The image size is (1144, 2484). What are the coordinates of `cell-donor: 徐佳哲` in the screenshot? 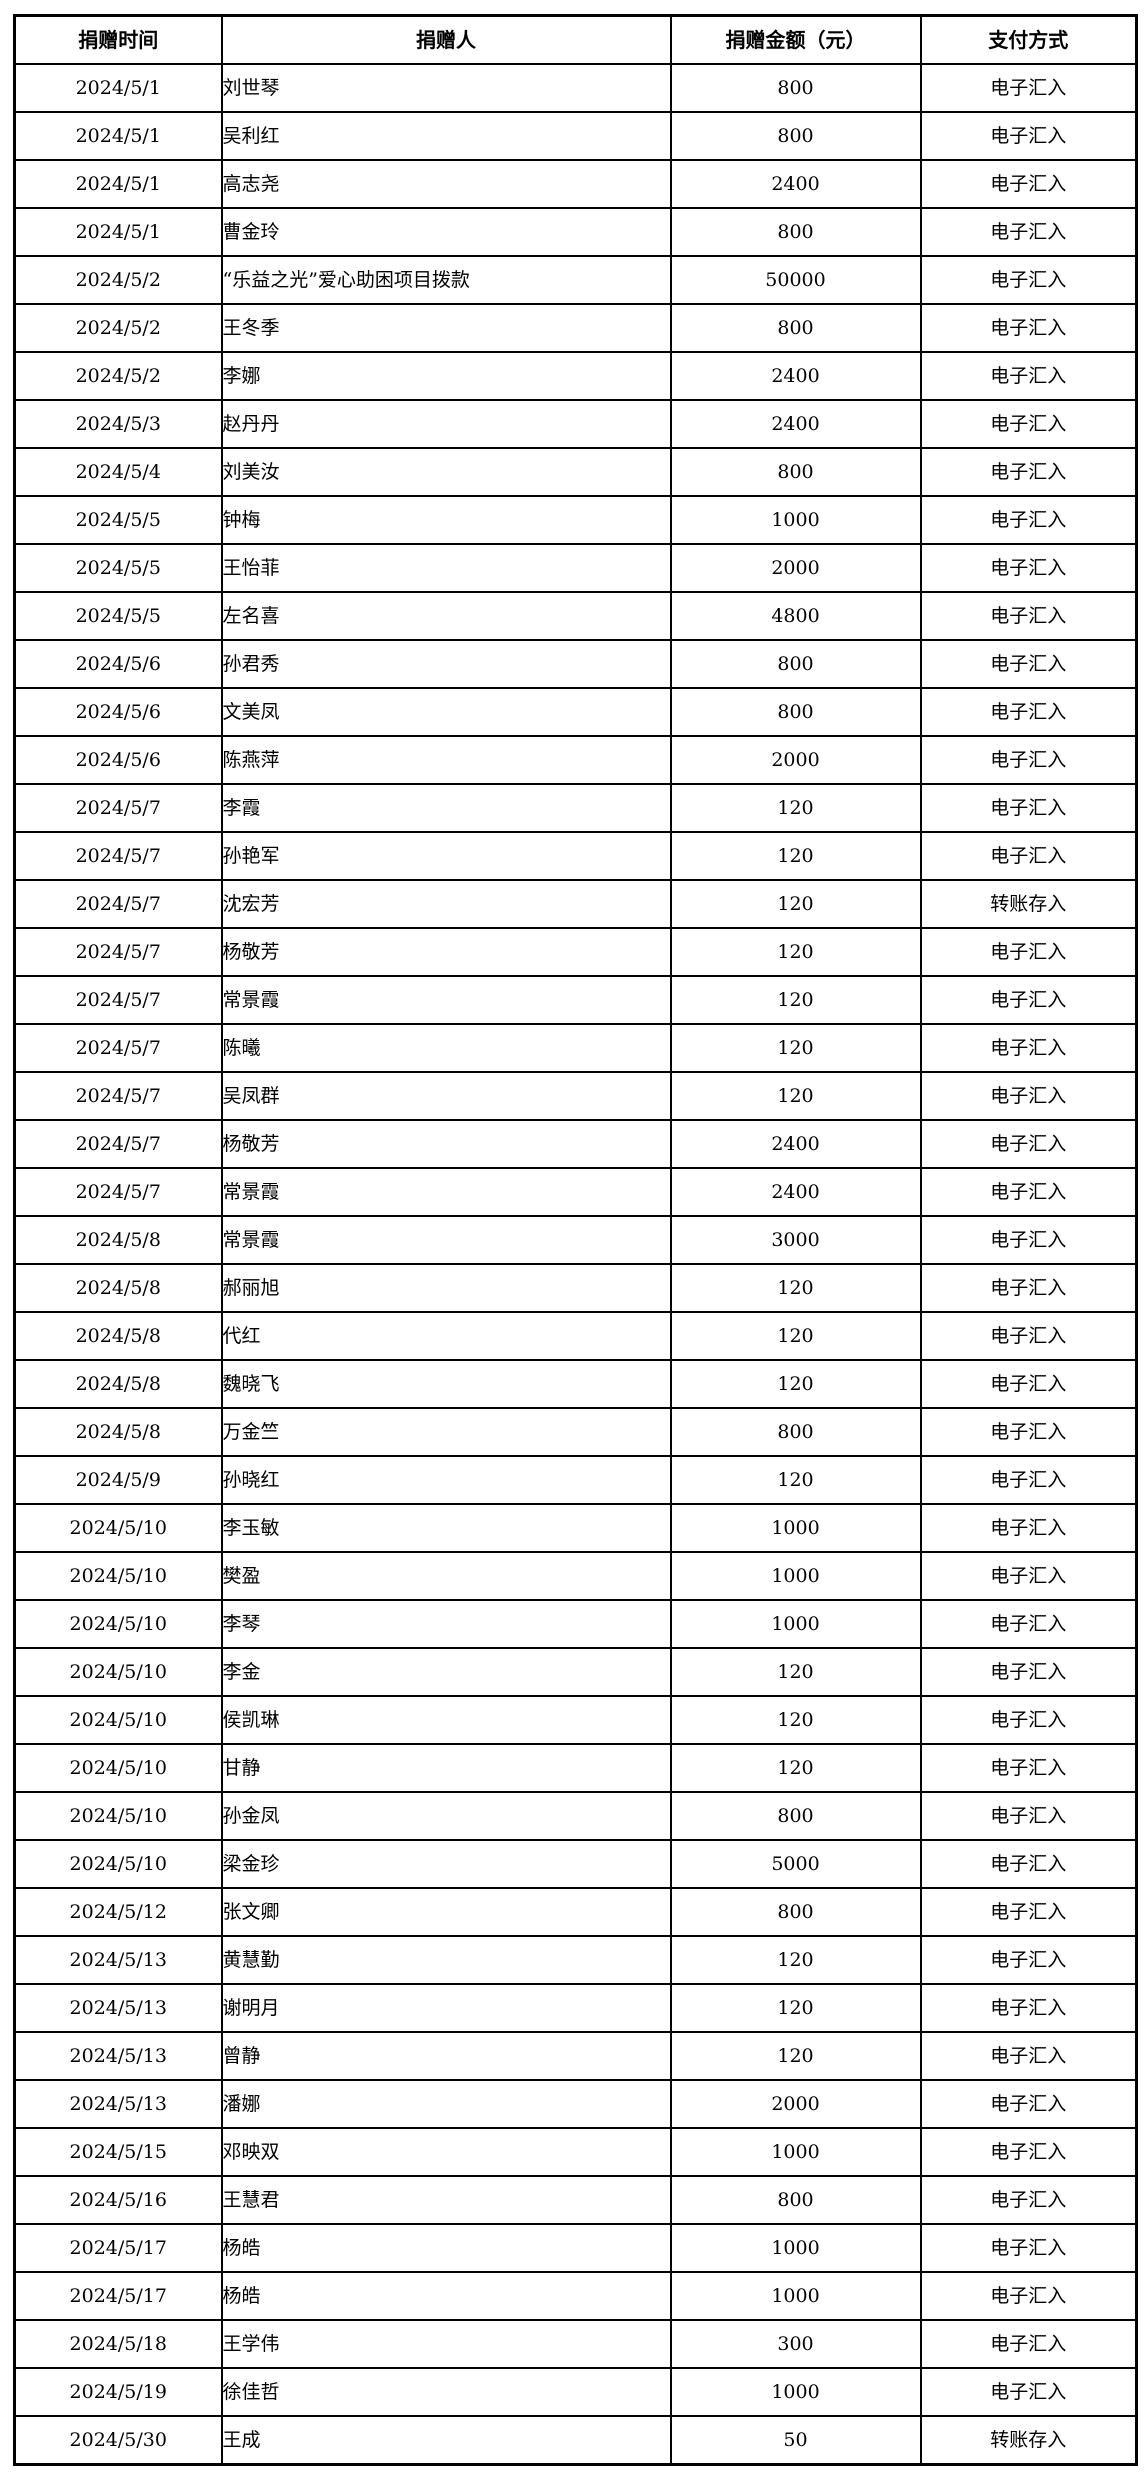 It's located at (446, 2392).